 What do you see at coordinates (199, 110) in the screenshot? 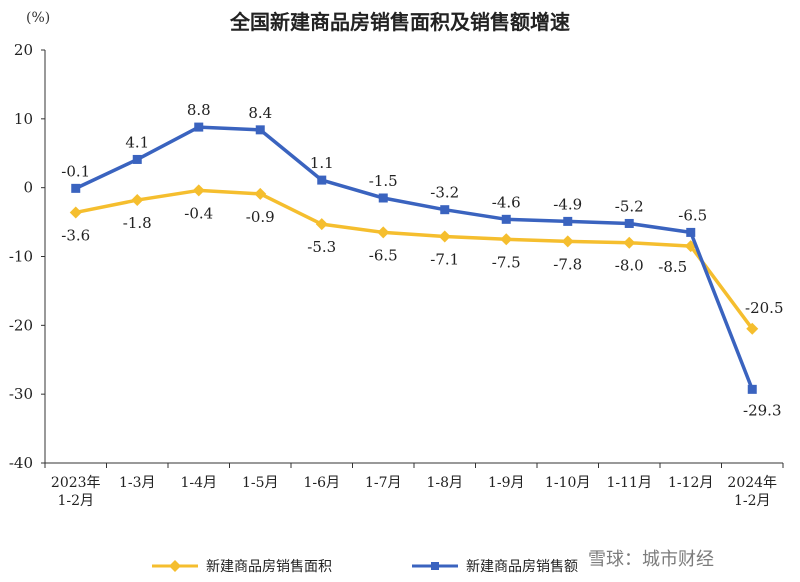
I see `data-label: 8.8` at bounding box center [199, 110].